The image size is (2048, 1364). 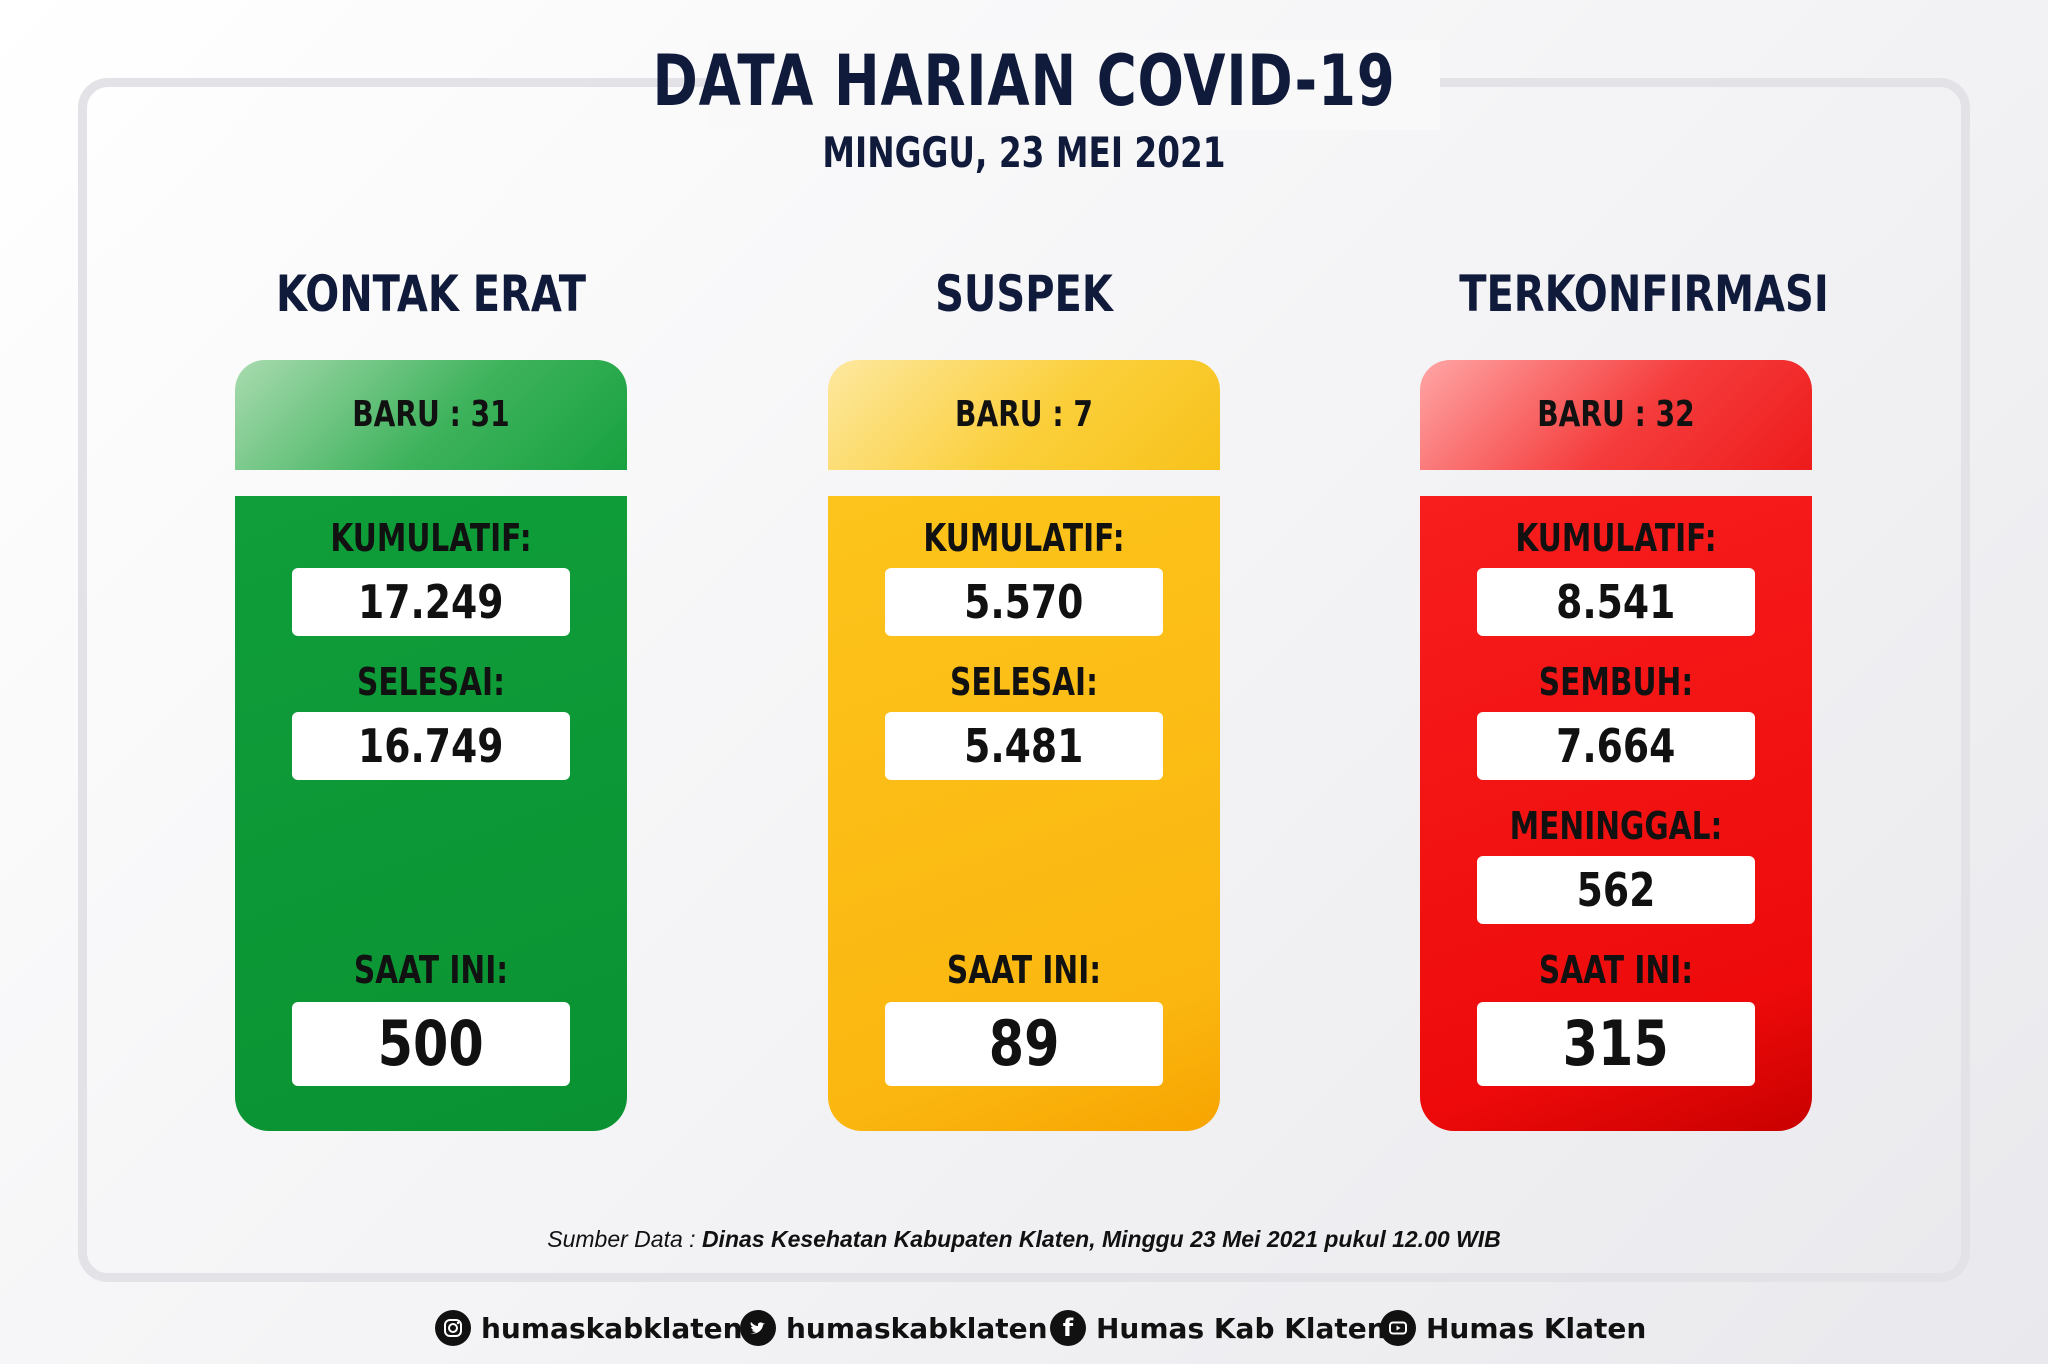 I want to click on social-instagram: humaskabklaten, so click(x=589, y=1328).